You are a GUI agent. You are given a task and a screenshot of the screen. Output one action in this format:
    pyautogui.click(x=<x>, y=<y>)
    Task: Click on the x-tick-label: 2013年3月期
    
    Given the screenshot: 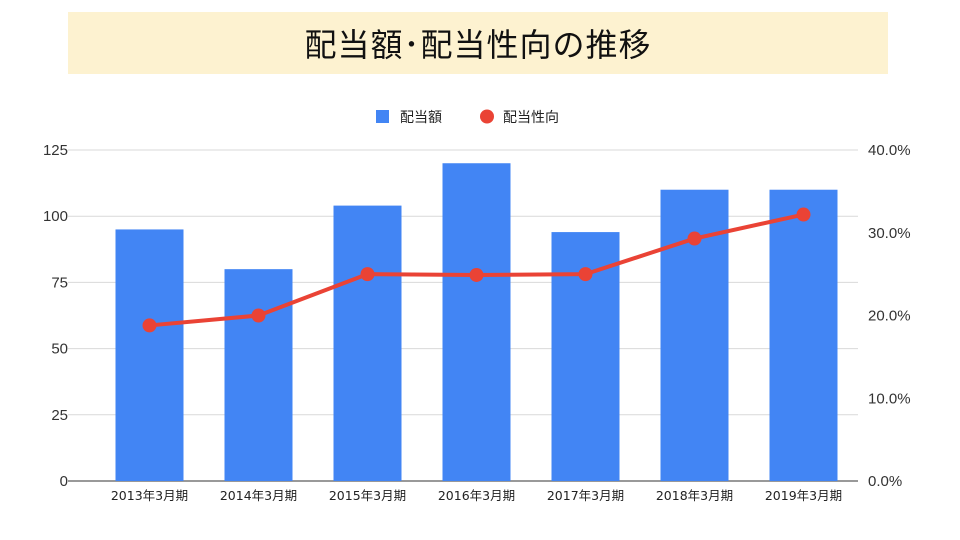 What is the action you would take?
    pyautogui.click(x=149, y=495)
    